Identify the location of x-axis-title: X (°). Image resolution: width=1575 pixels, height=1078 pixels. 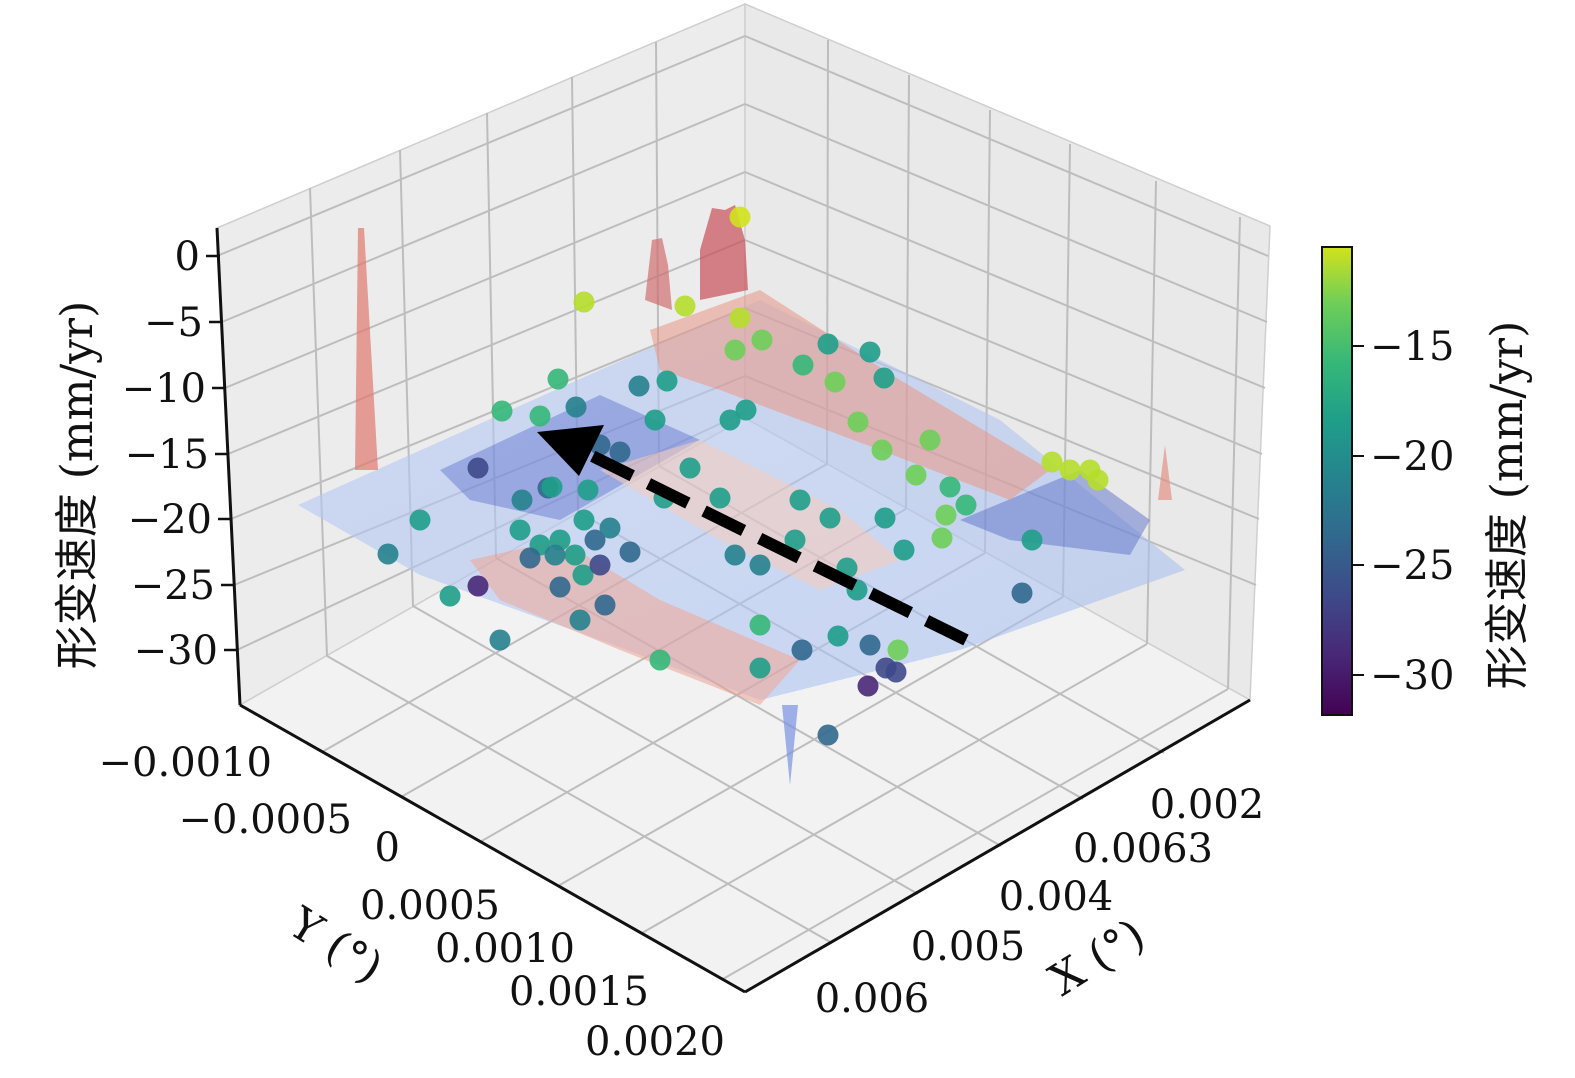
(1097, 957).